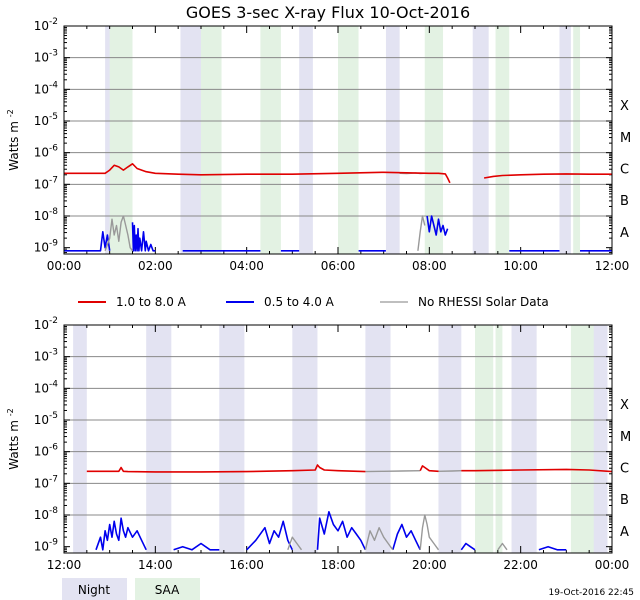  Describe the element at coordinates (246, 266) in the screenshot. I see `x-tick-label: 04:00` at that location.